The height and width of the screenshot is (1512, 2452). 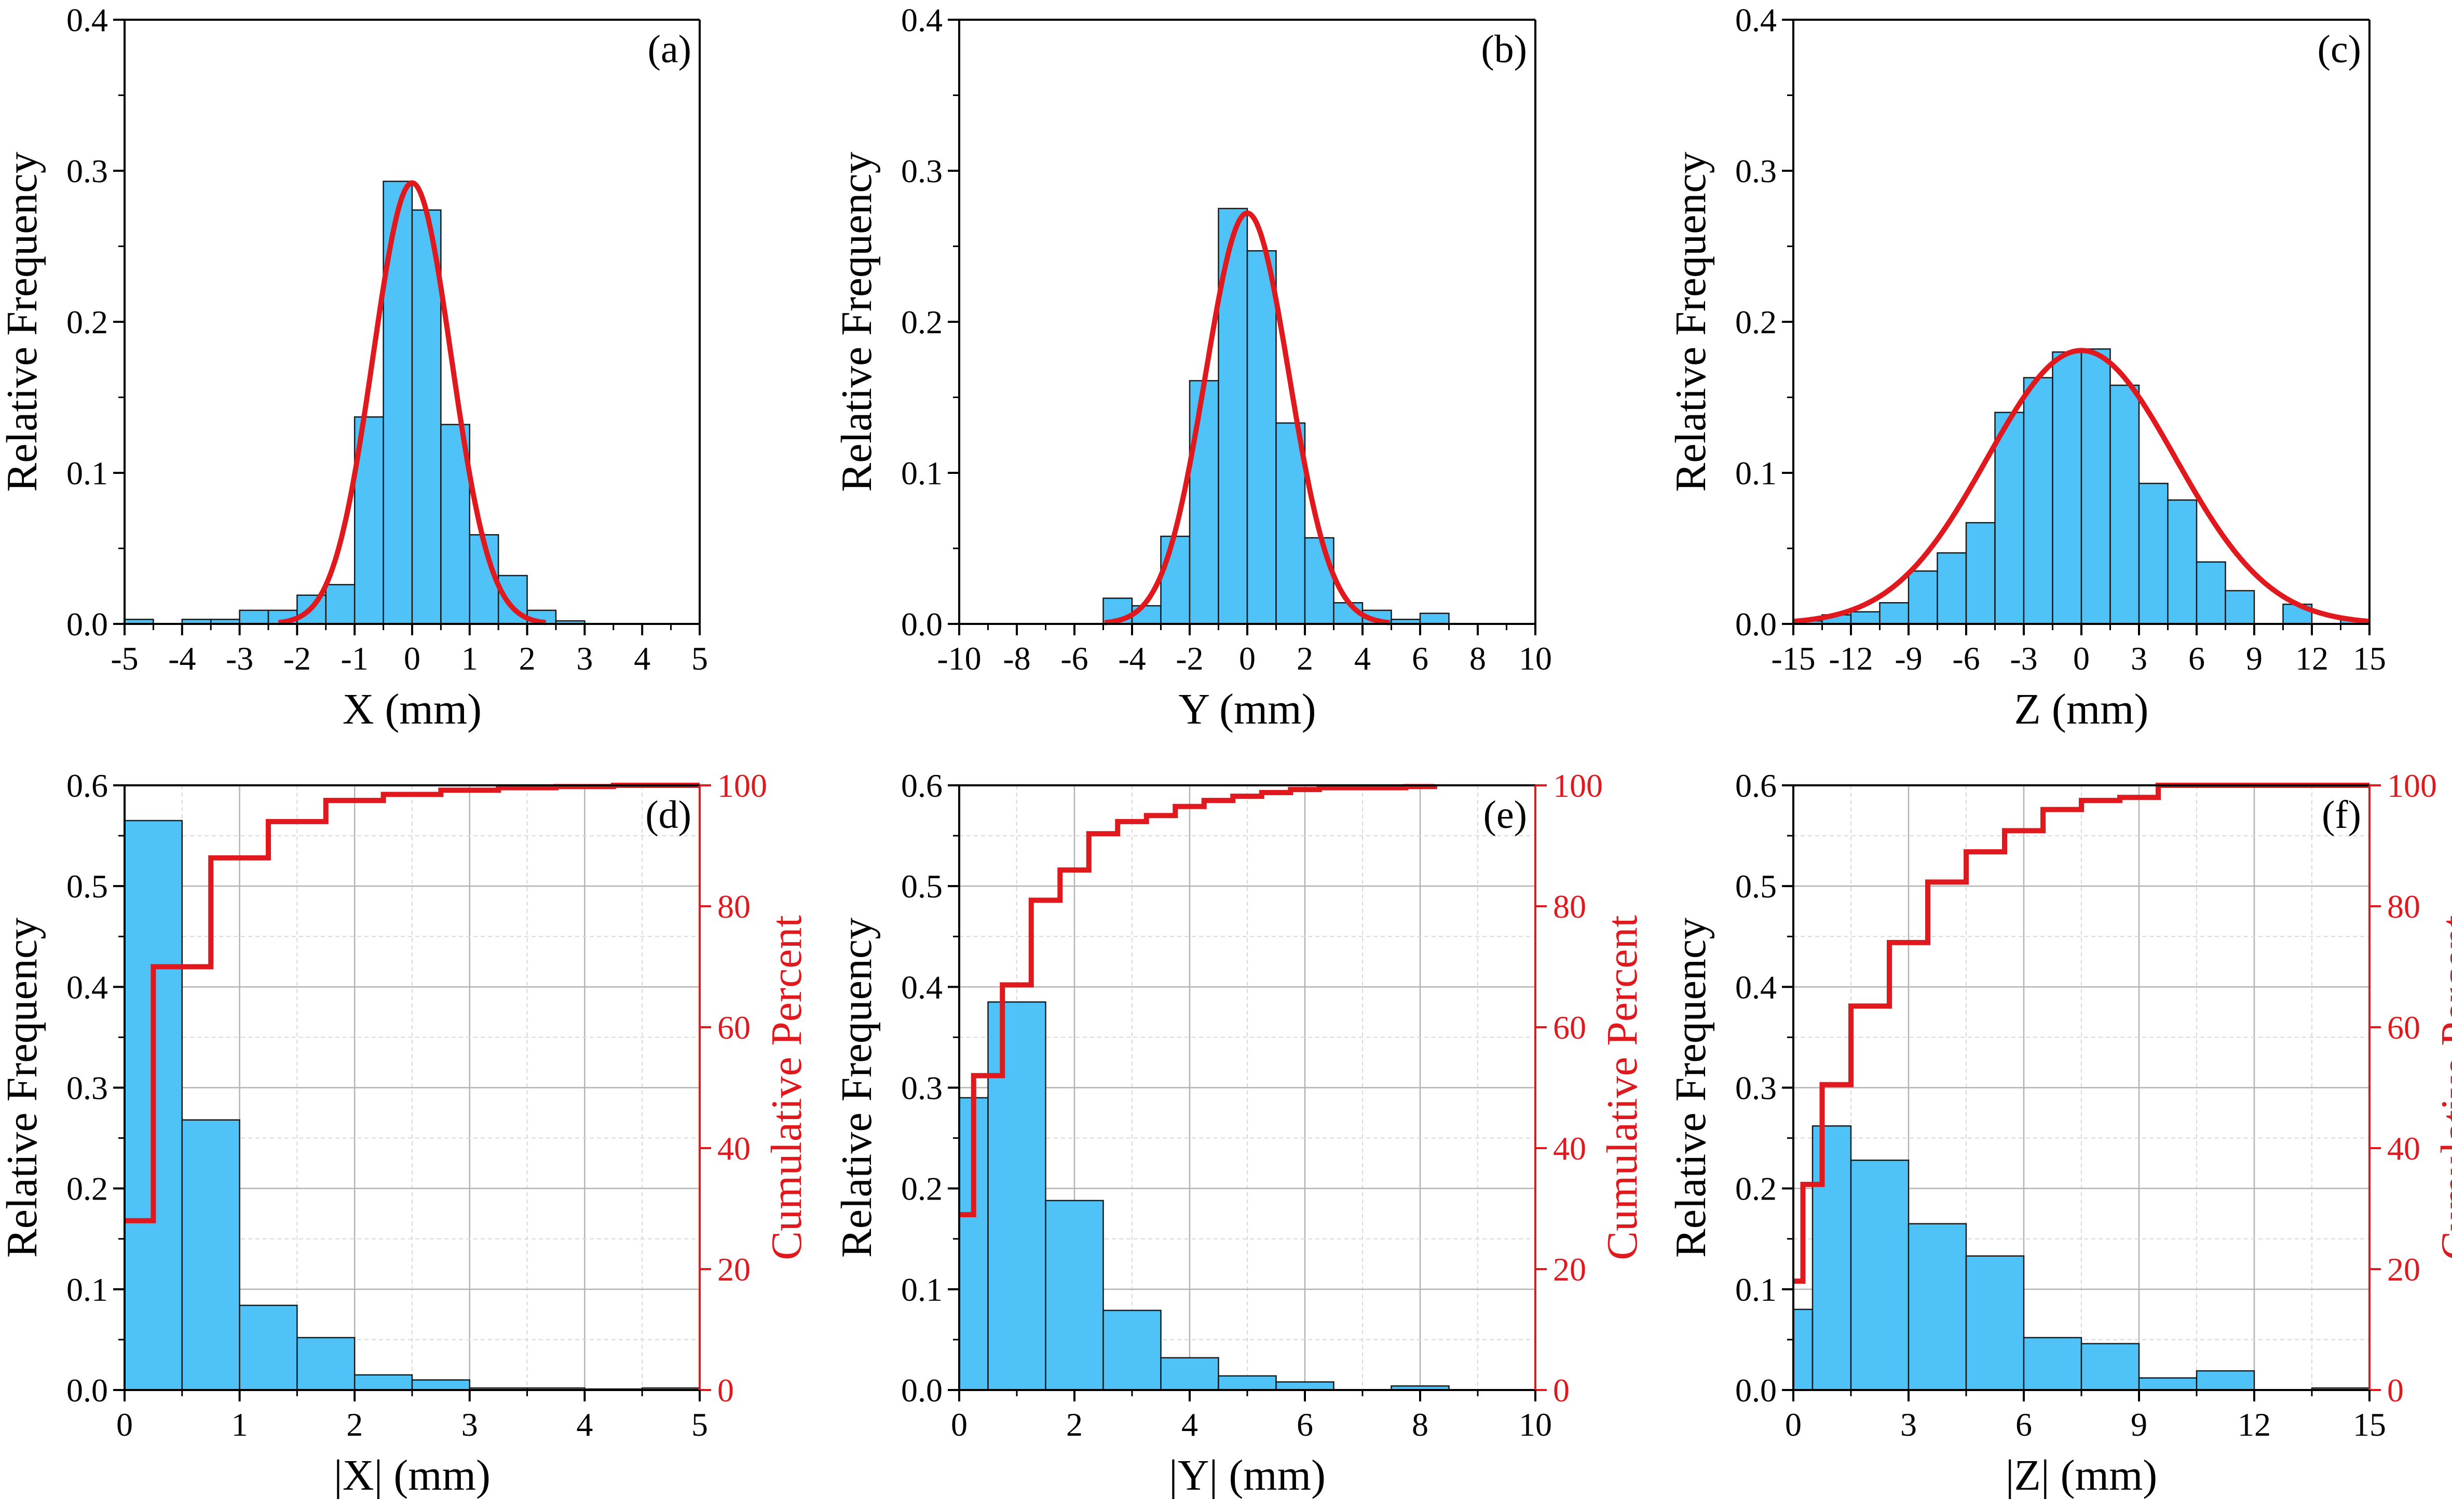 What do you see at coordinates (1247, 1476) in the screenshot?
I see `x-axis-label: |Y| (mm)` at bounding box center [1247, 1476].